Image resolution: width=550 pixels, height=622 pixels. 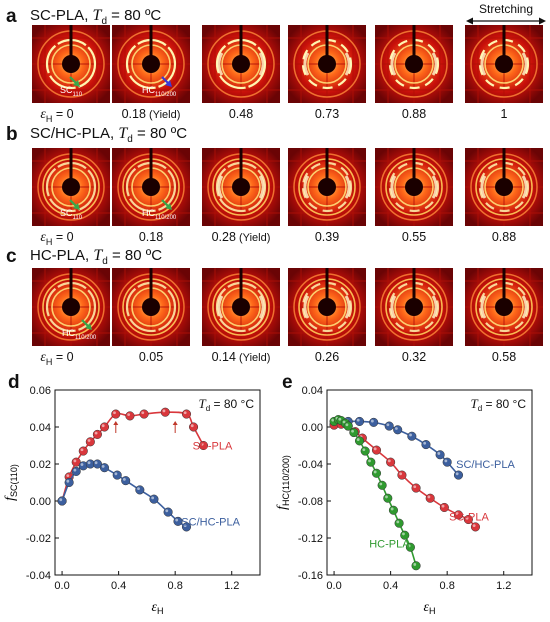 I want to click on series-line, so click(x=133, y=456).